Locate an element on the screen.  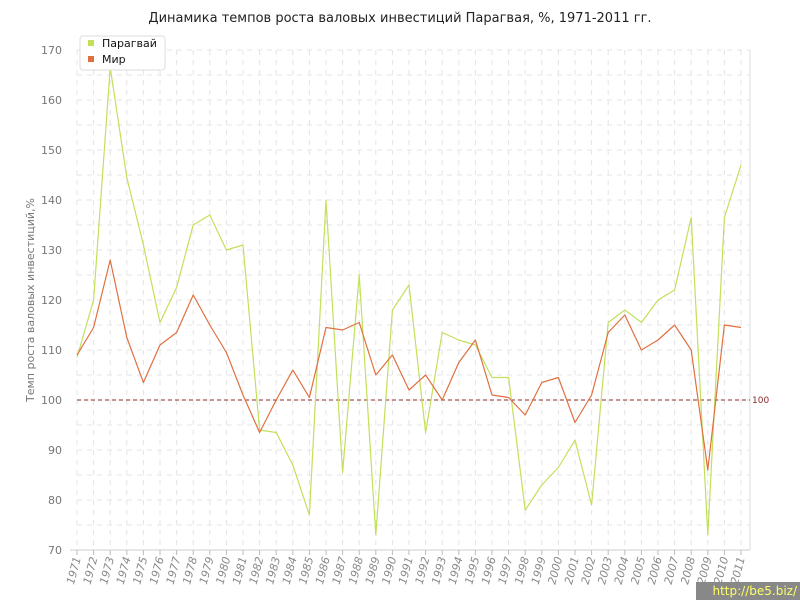
y-axis-label: Темп роста валовых инвестиций,% is located at coordinates (30, 300).